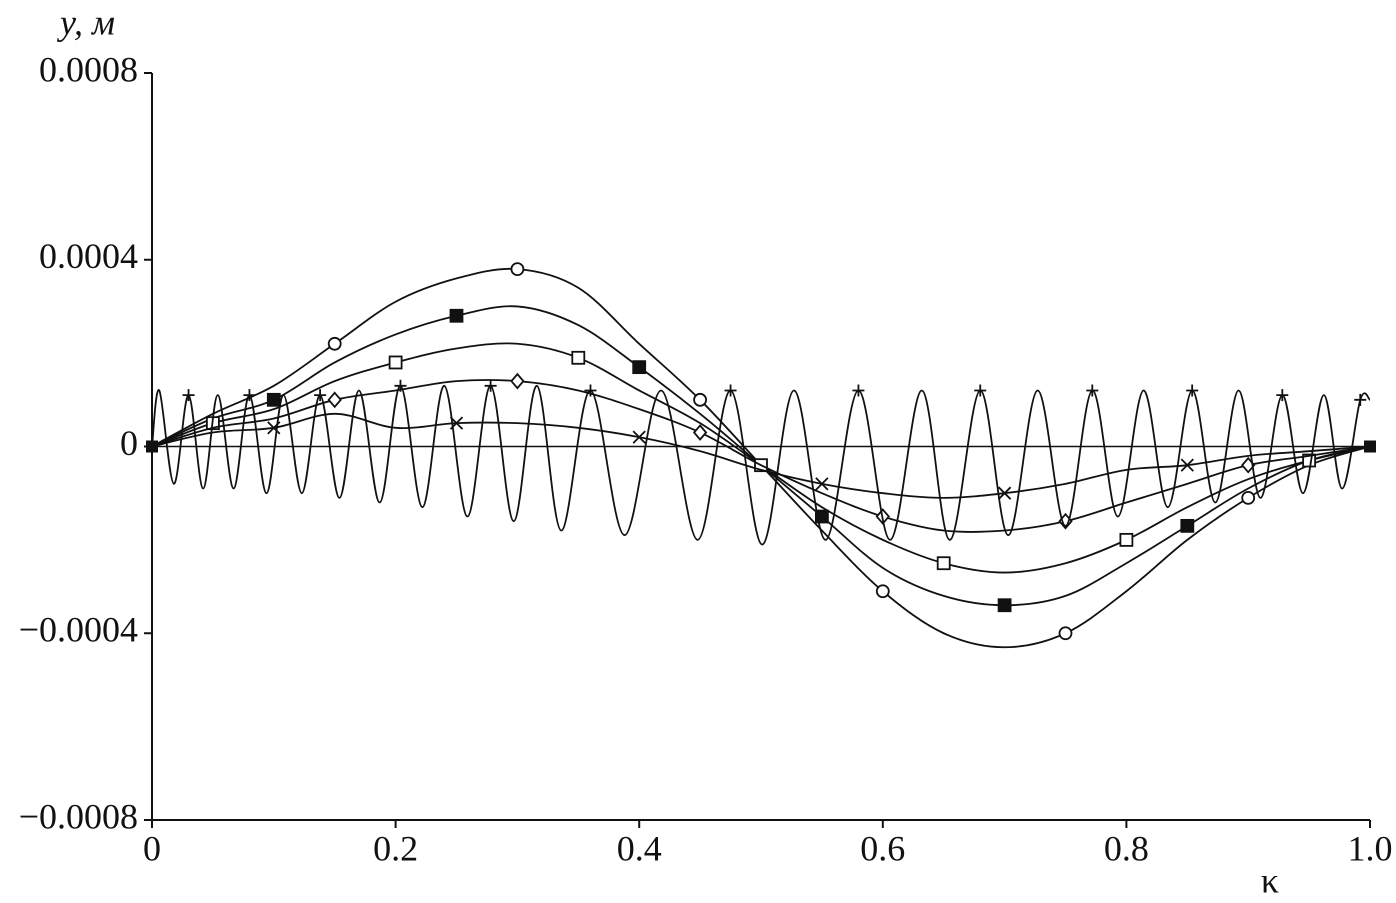 The height and width of the screenshot is (903, 1396). What do you see at coordinates (152, 848) in the screenshot?
I see `x-tick-label: 0` at bounding box center [152, 848].